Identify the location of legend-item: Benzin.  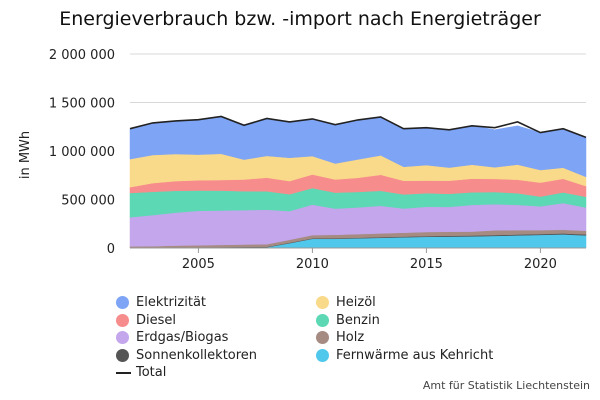
(348, 320).